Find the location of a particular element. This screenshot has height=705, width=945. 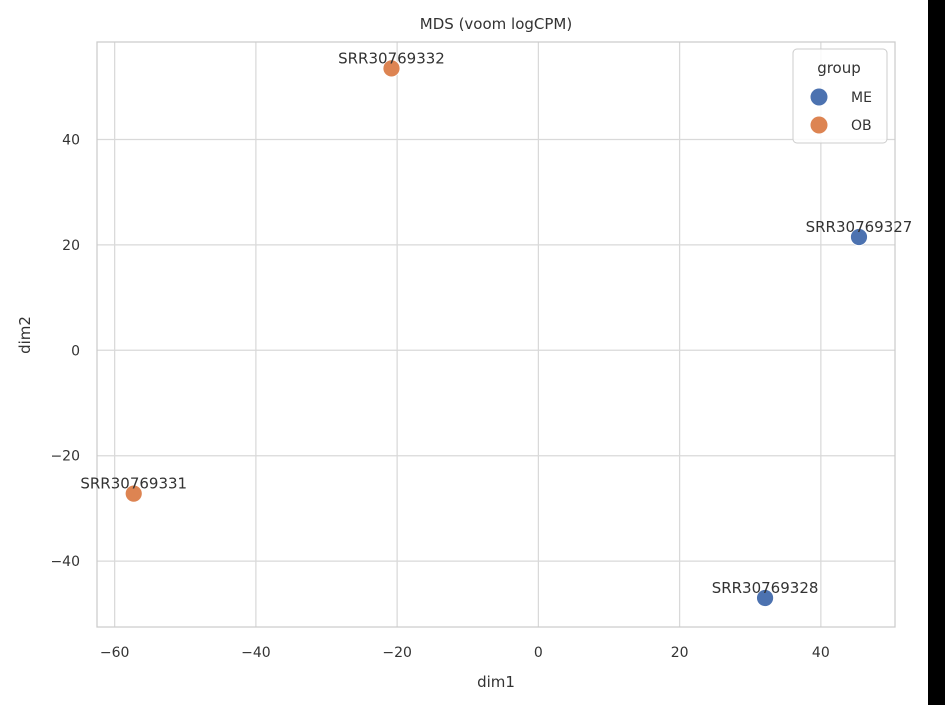

y-tick-label: −20 is located at coordinates (65, 457).